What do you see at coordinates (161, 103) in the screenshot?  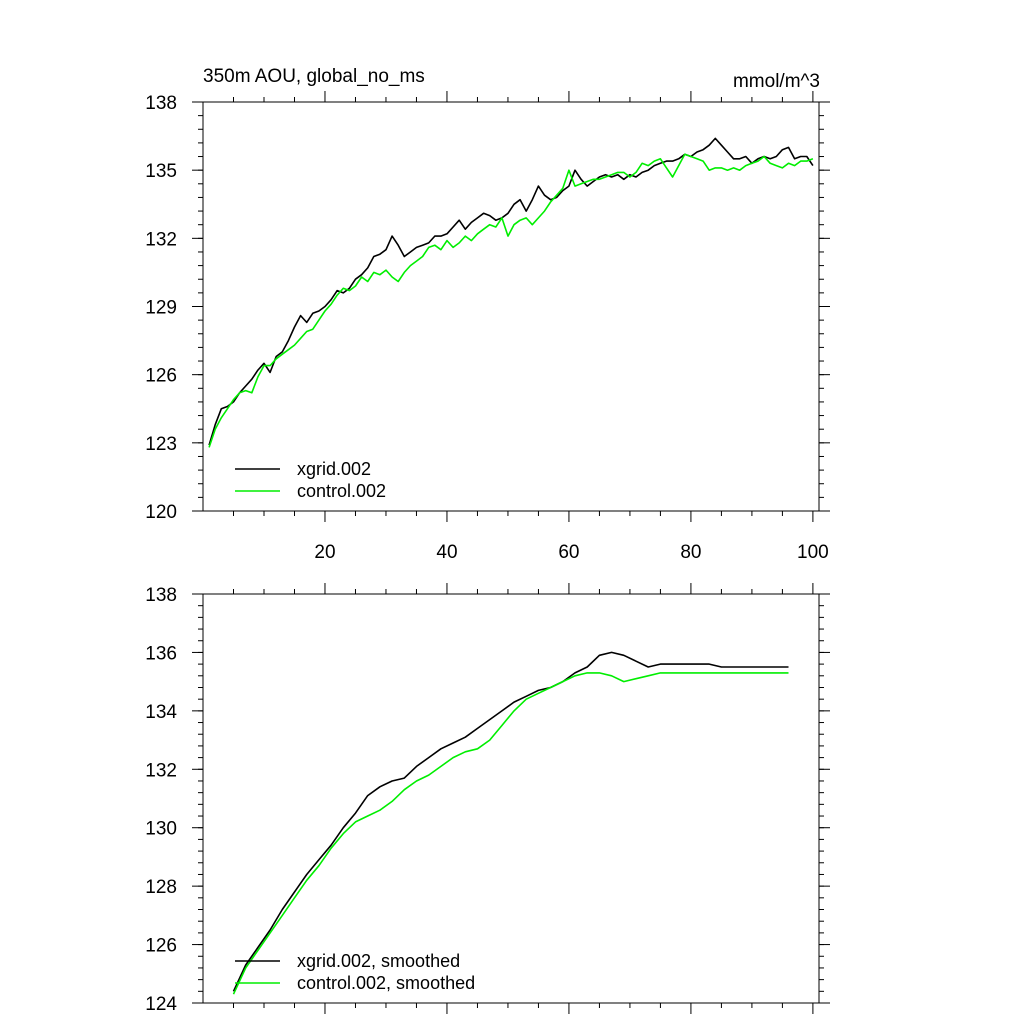 I see `top-y-tick-label: 138` at bounding box center [161, 103].